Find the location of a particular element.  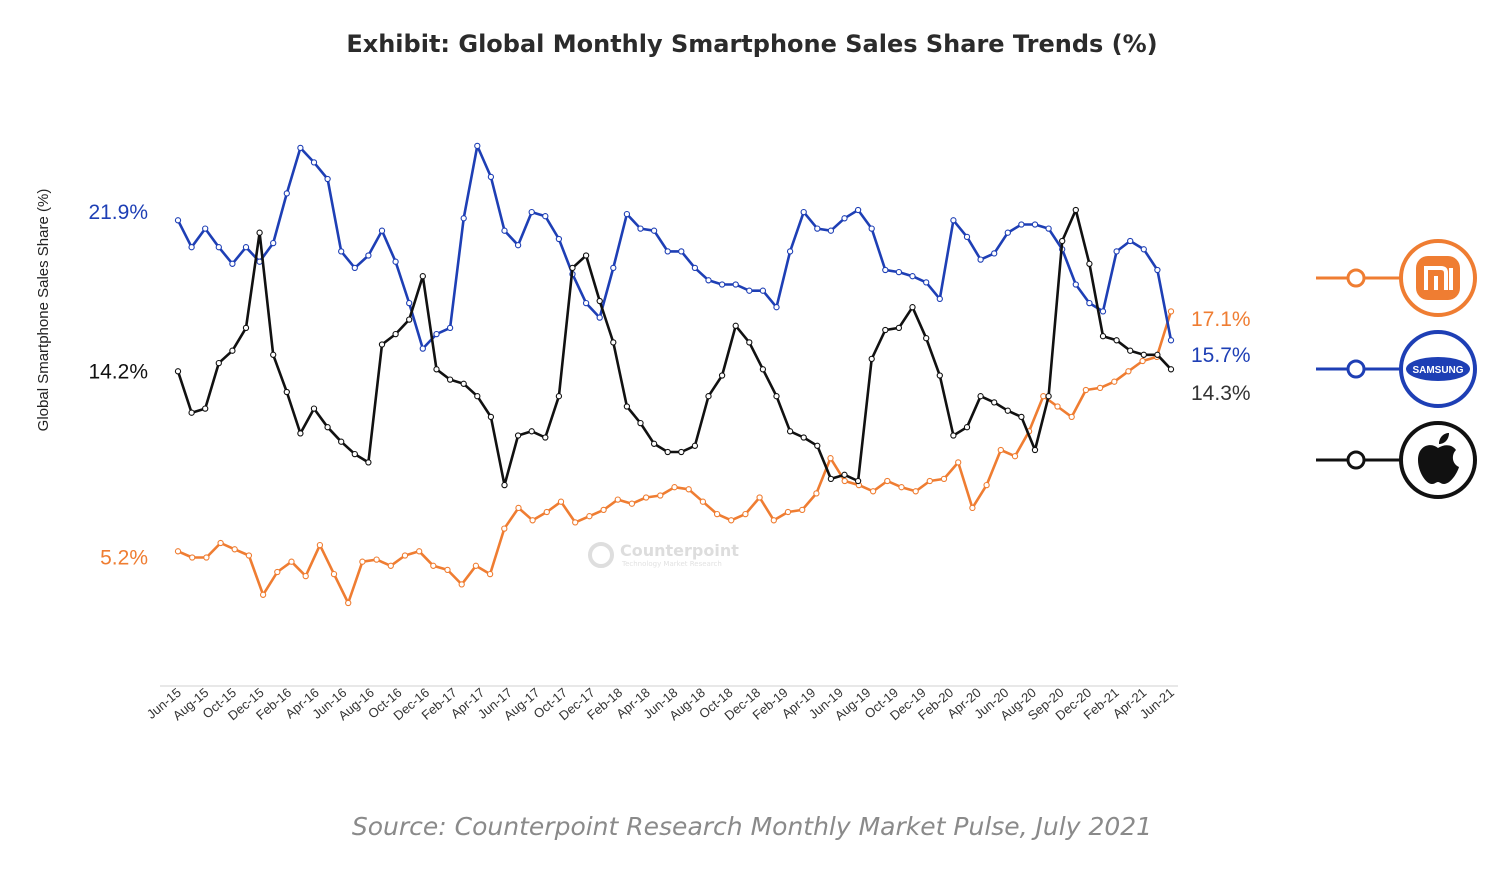

y-tick-label: 5.2% is located at coordinates (124, 558).